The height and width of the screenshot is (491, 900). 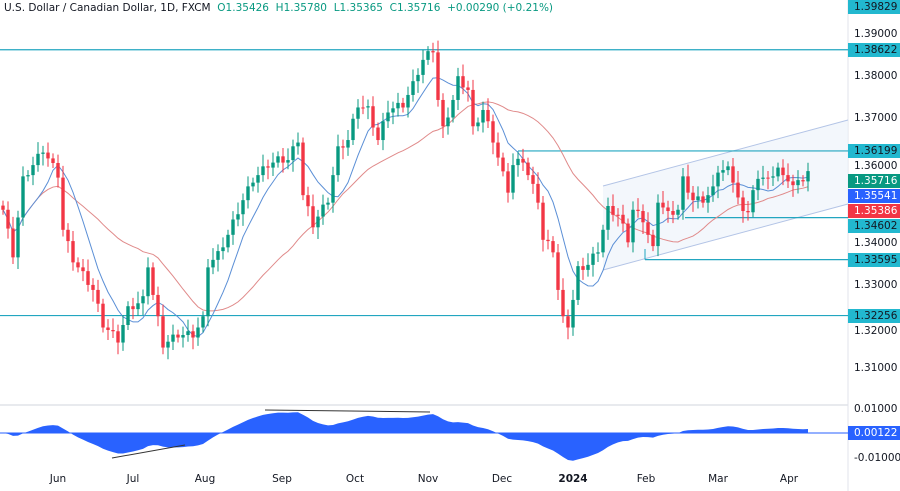 I want to click on price-badge: 1.39829, so click(x=874, y=7).